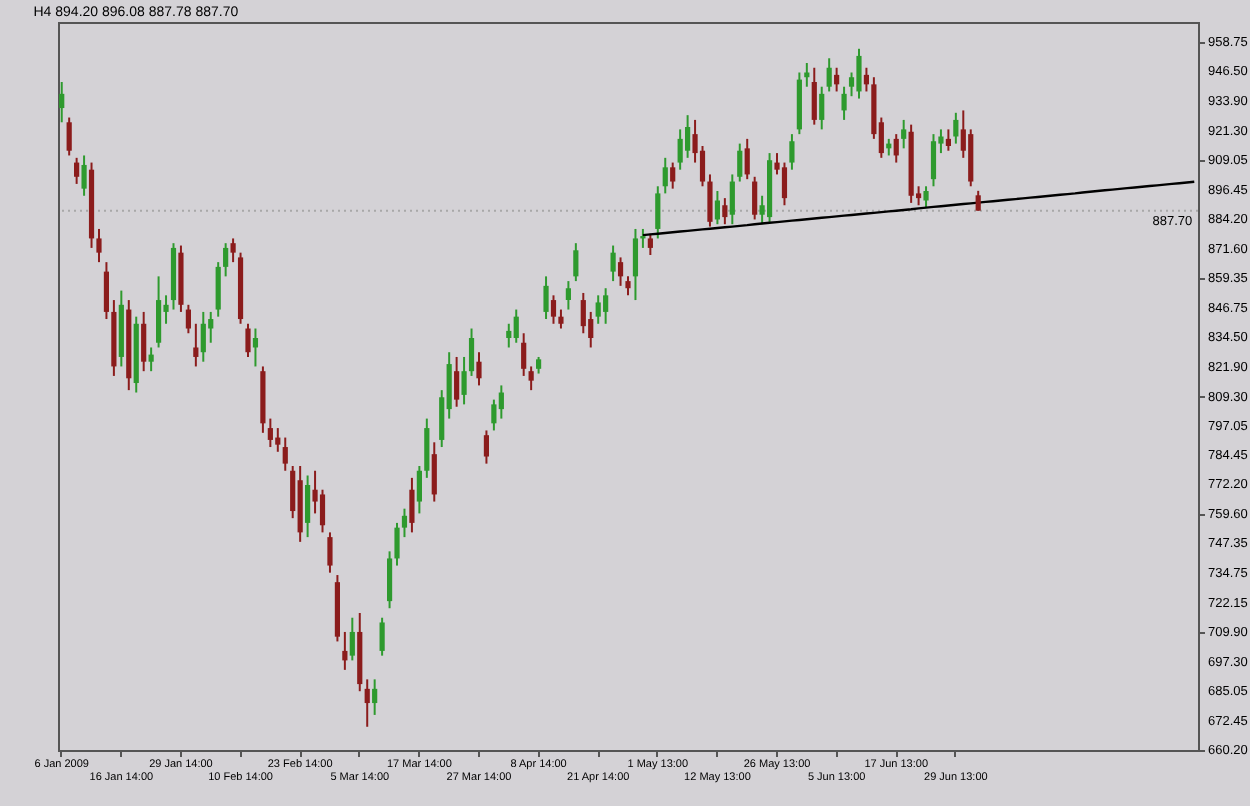 The height and width of the screenshot is (806, 1250). I want to click on line-series, so click(918, 208).